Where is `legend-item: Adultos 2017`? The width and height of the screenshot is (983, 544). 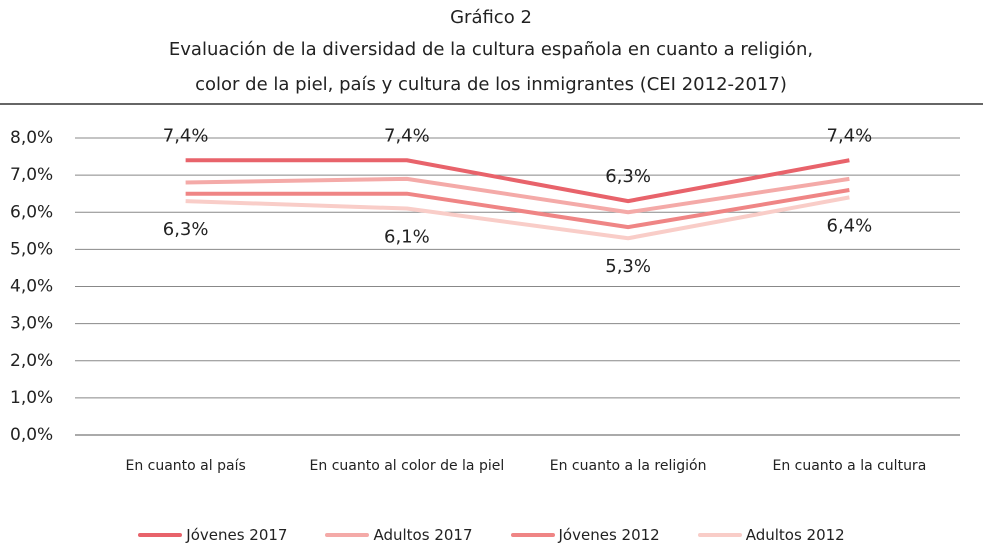 legend-item: Adultos 2017 is located at coordinates (399, 535).